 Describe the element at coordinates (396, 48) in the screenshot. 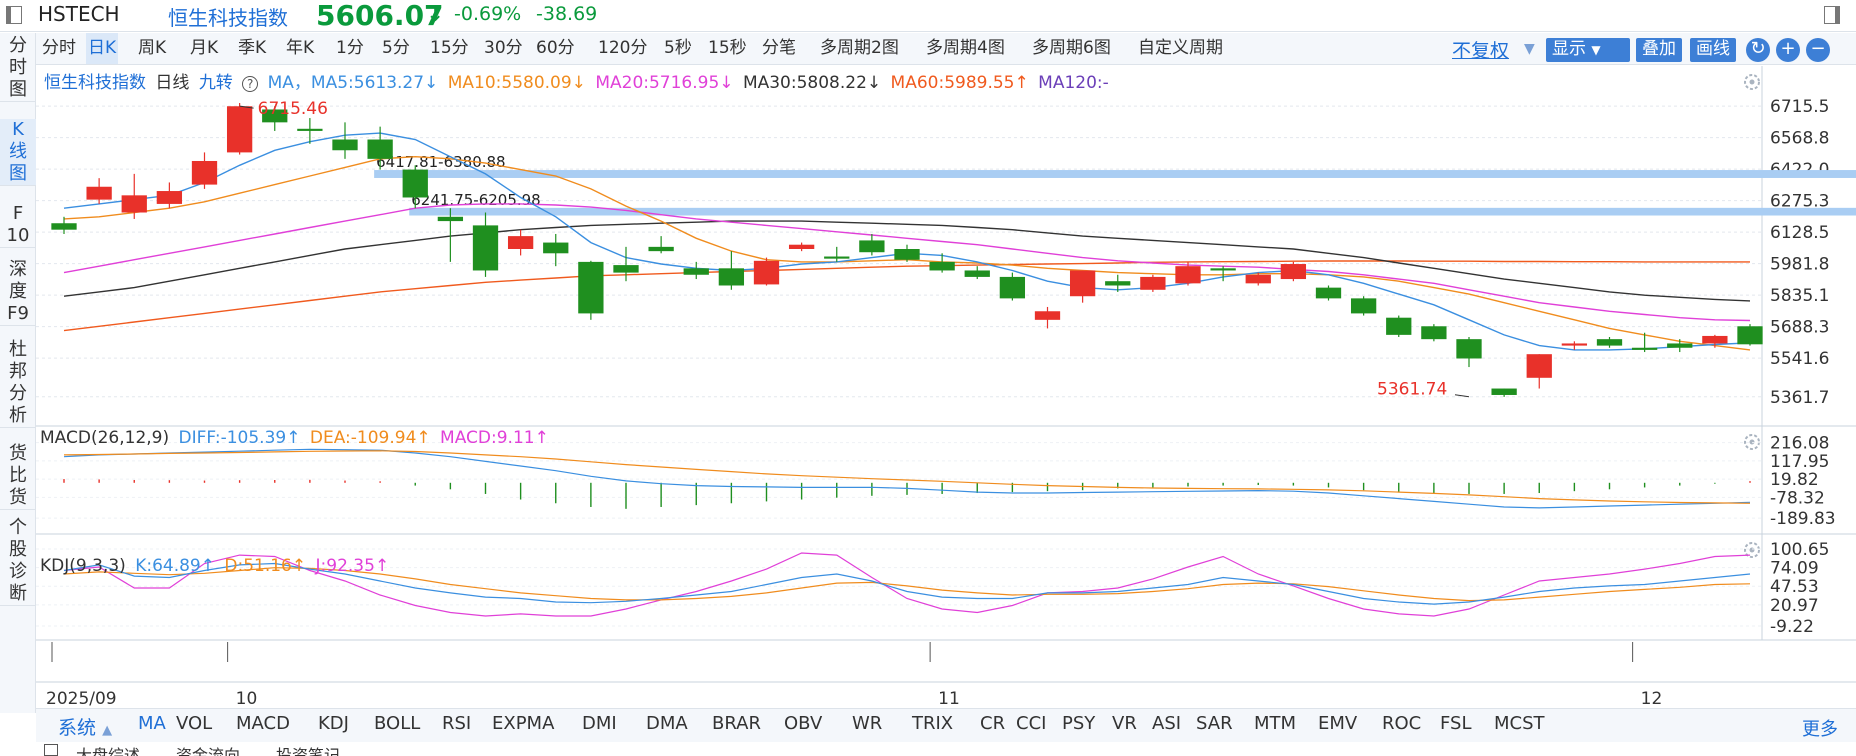

I see `period-tab: 5分` at that location.